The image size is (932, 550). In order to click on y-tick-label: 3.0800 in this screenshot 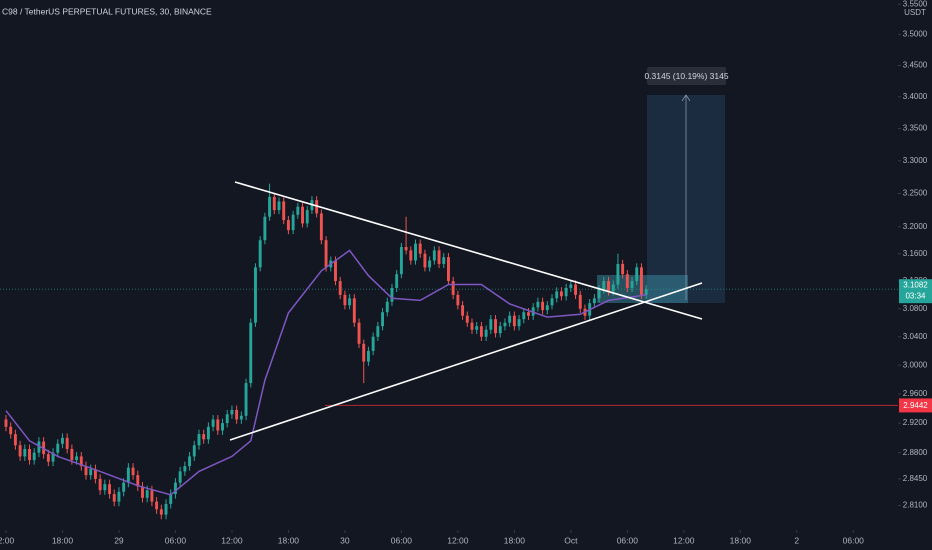, I will do `click(915, 308)`.